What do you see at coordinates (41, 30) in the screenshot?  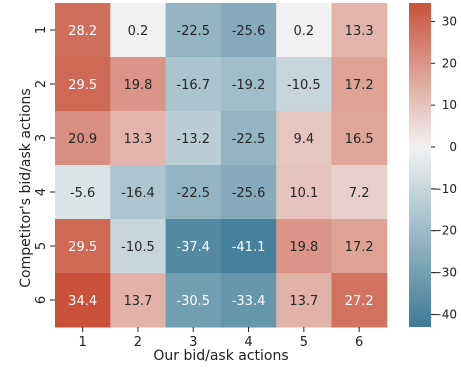 I see `y-tick-label: 1` at bounding box center [41, 30].